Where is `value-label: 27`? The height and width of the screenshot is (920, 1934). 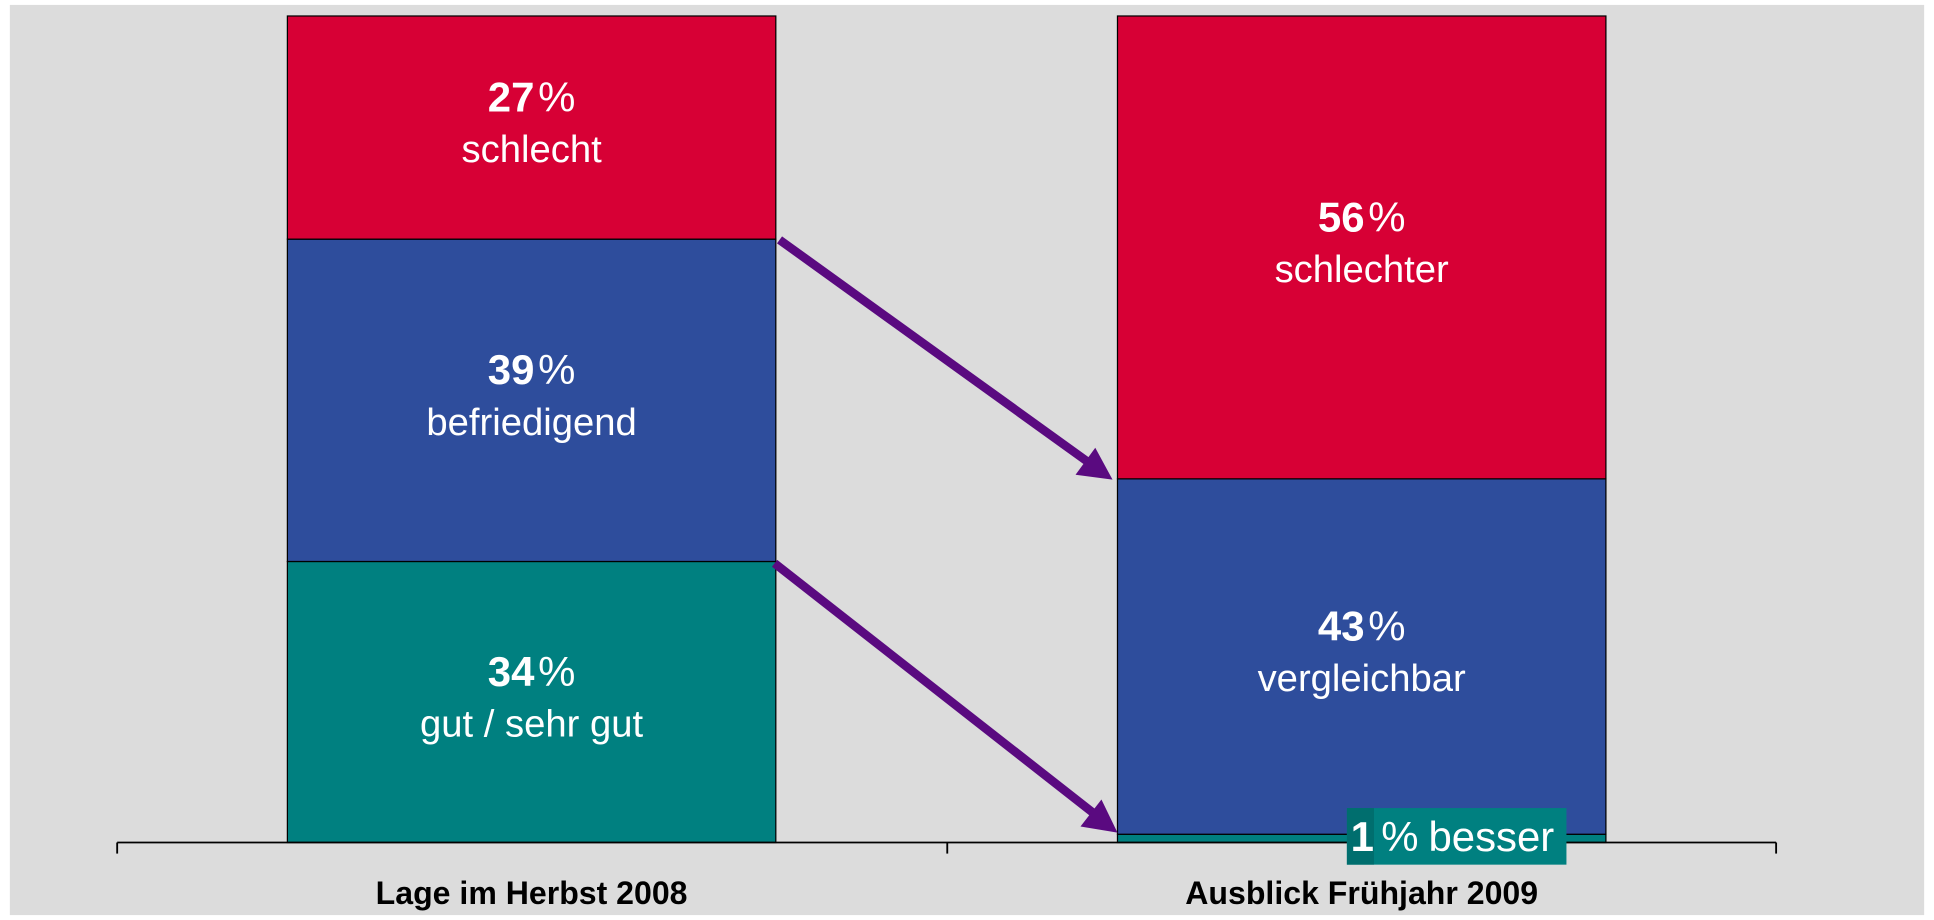 value-label: 27 is located at coordinates (511, 97).